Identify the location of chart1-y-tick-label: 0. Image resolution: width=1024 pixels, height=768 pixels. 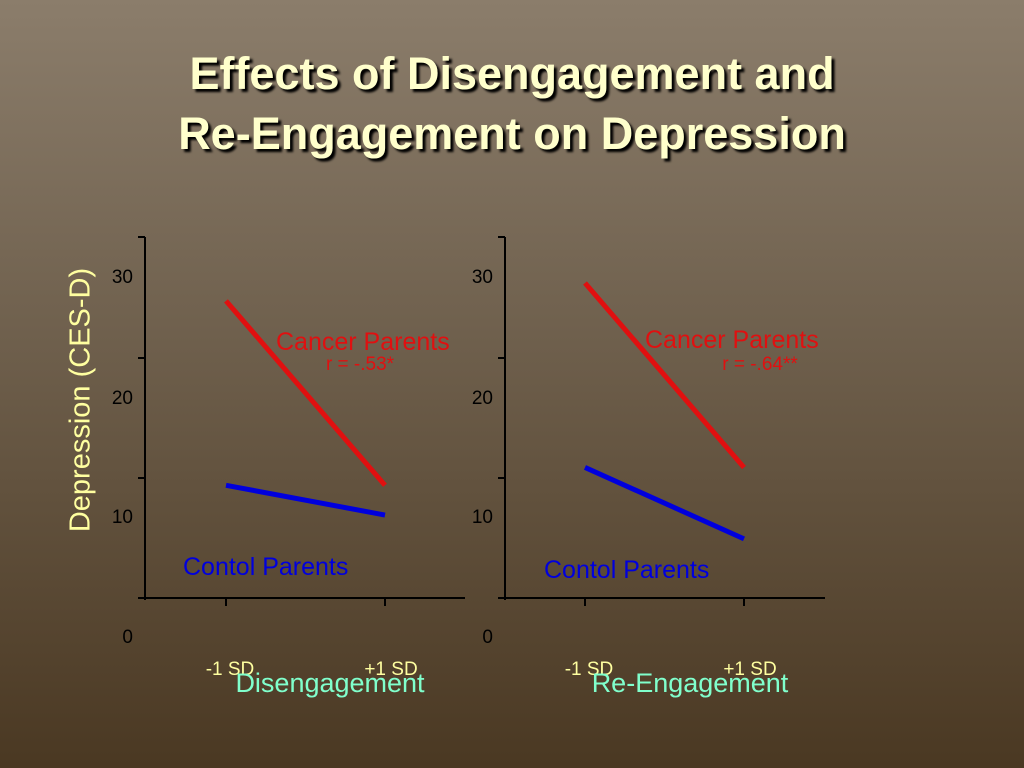
(127, 637).